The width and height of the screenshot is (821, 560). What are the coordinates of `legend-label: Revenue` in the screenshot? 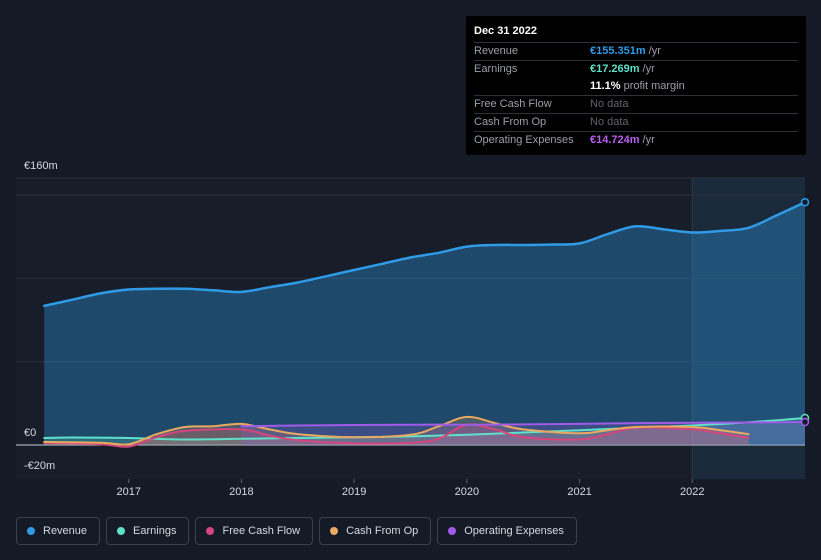 It's located at (65, 531).